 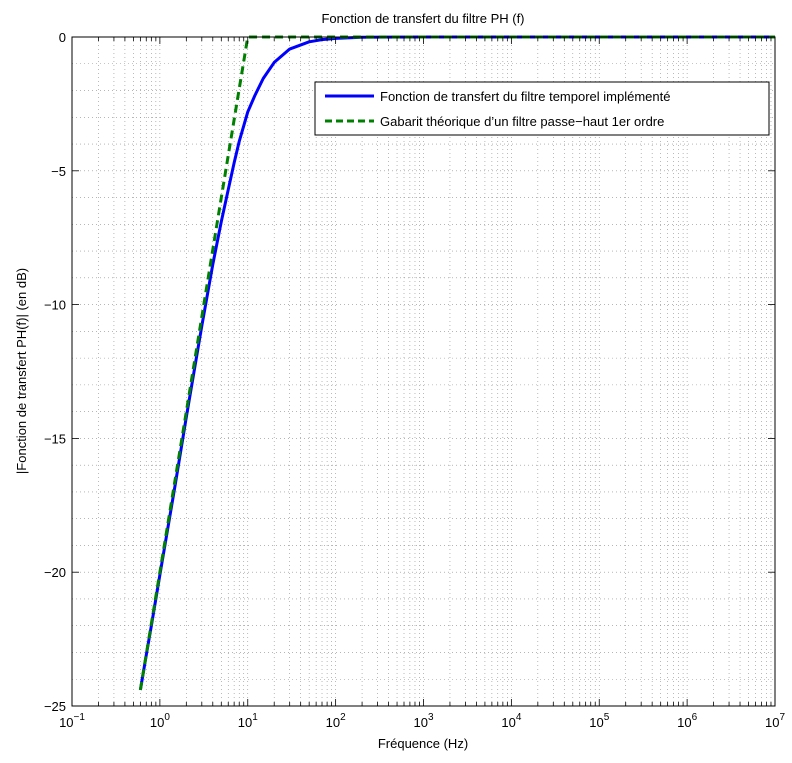 I want to click on x-tick-label: 10⁵, so click(x=599, y=721).